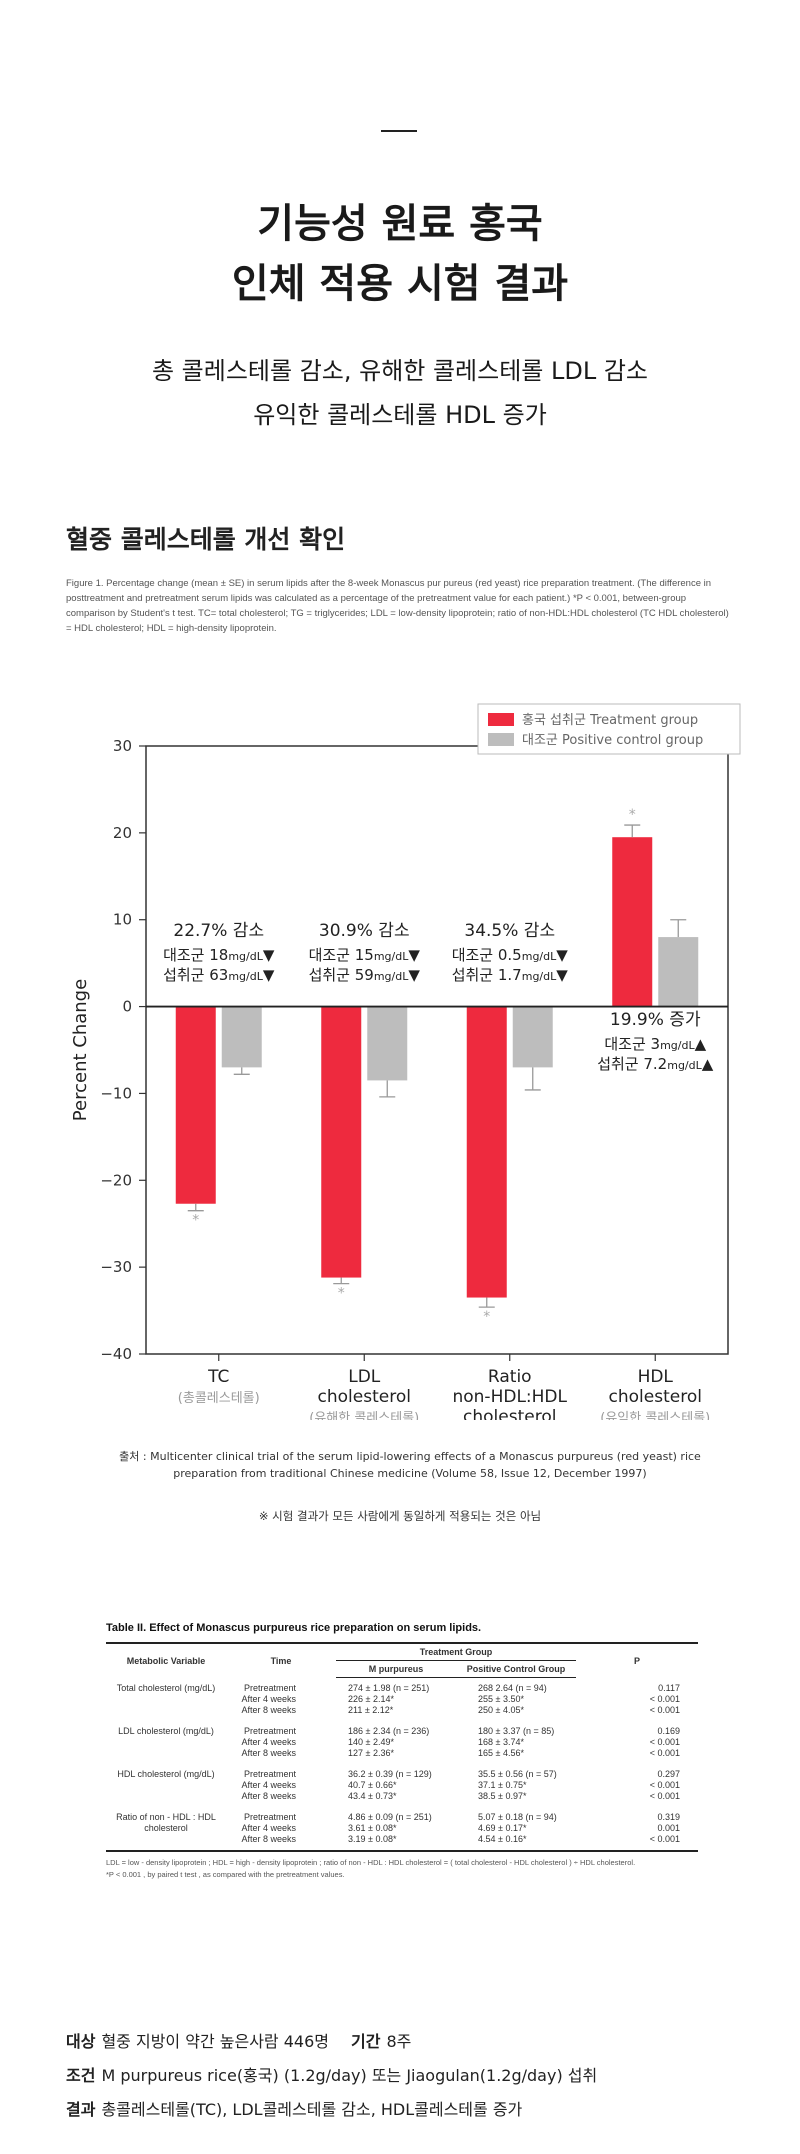  I want to click on summary-period-label: 기간, so click(365, 2041).